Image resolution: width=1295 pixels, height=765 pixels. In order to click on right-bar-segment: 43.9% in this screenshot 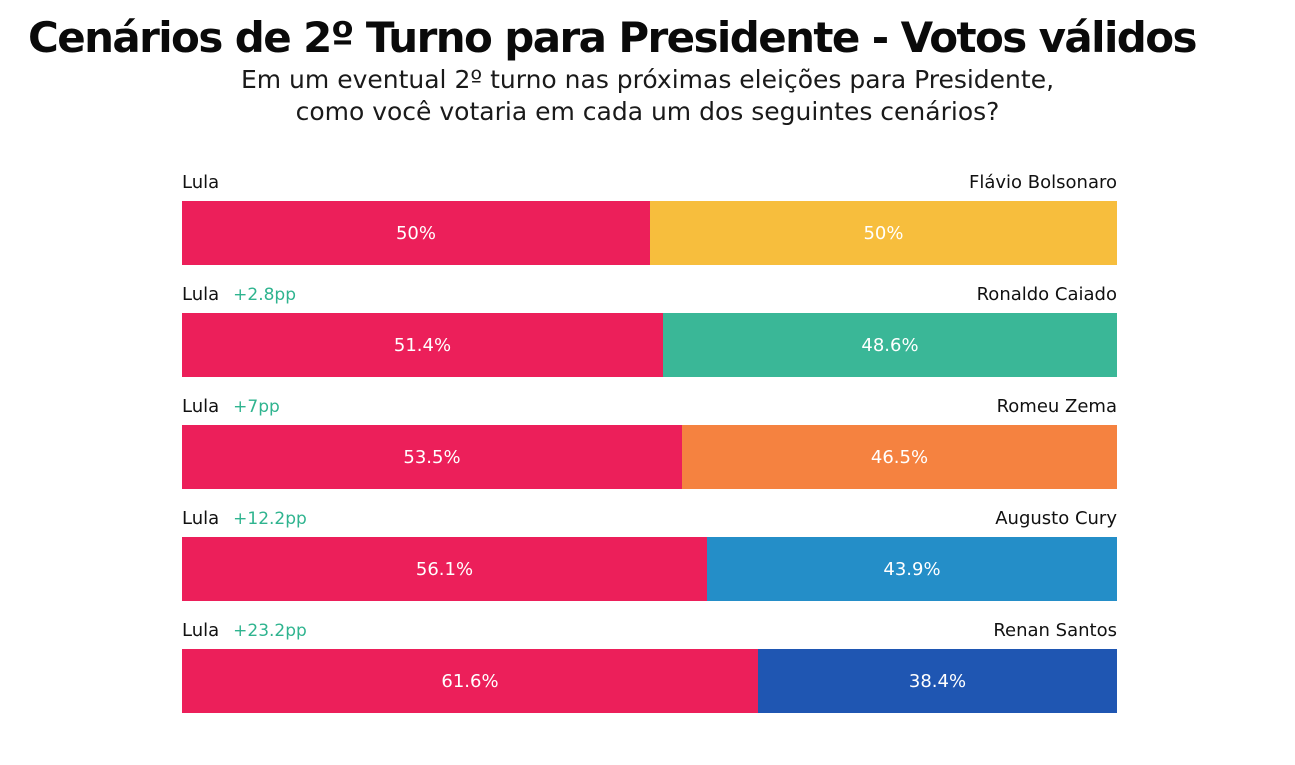, I will do `click(912, 569)`.